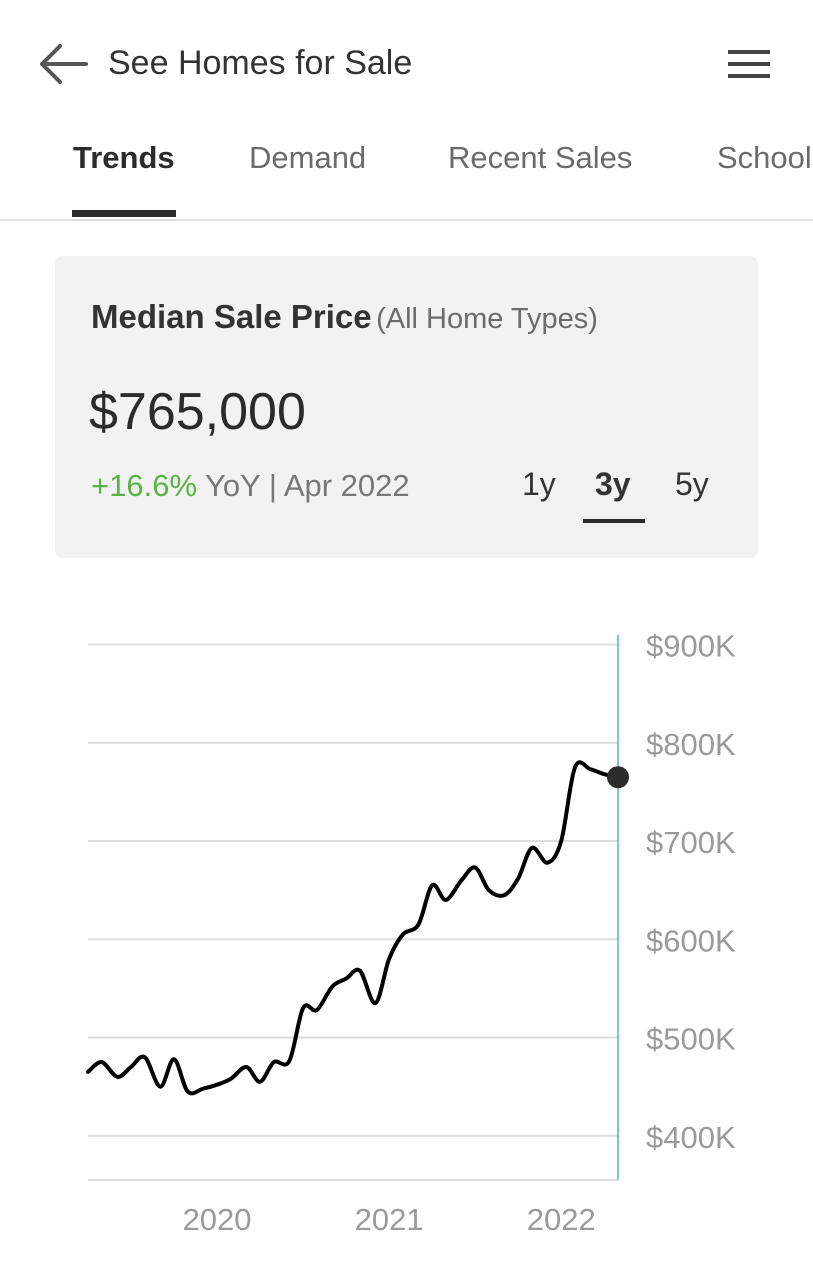 This screenshot has width=813, height=1279. I want to click on range-5y-button: 5y, so click(692, 484).